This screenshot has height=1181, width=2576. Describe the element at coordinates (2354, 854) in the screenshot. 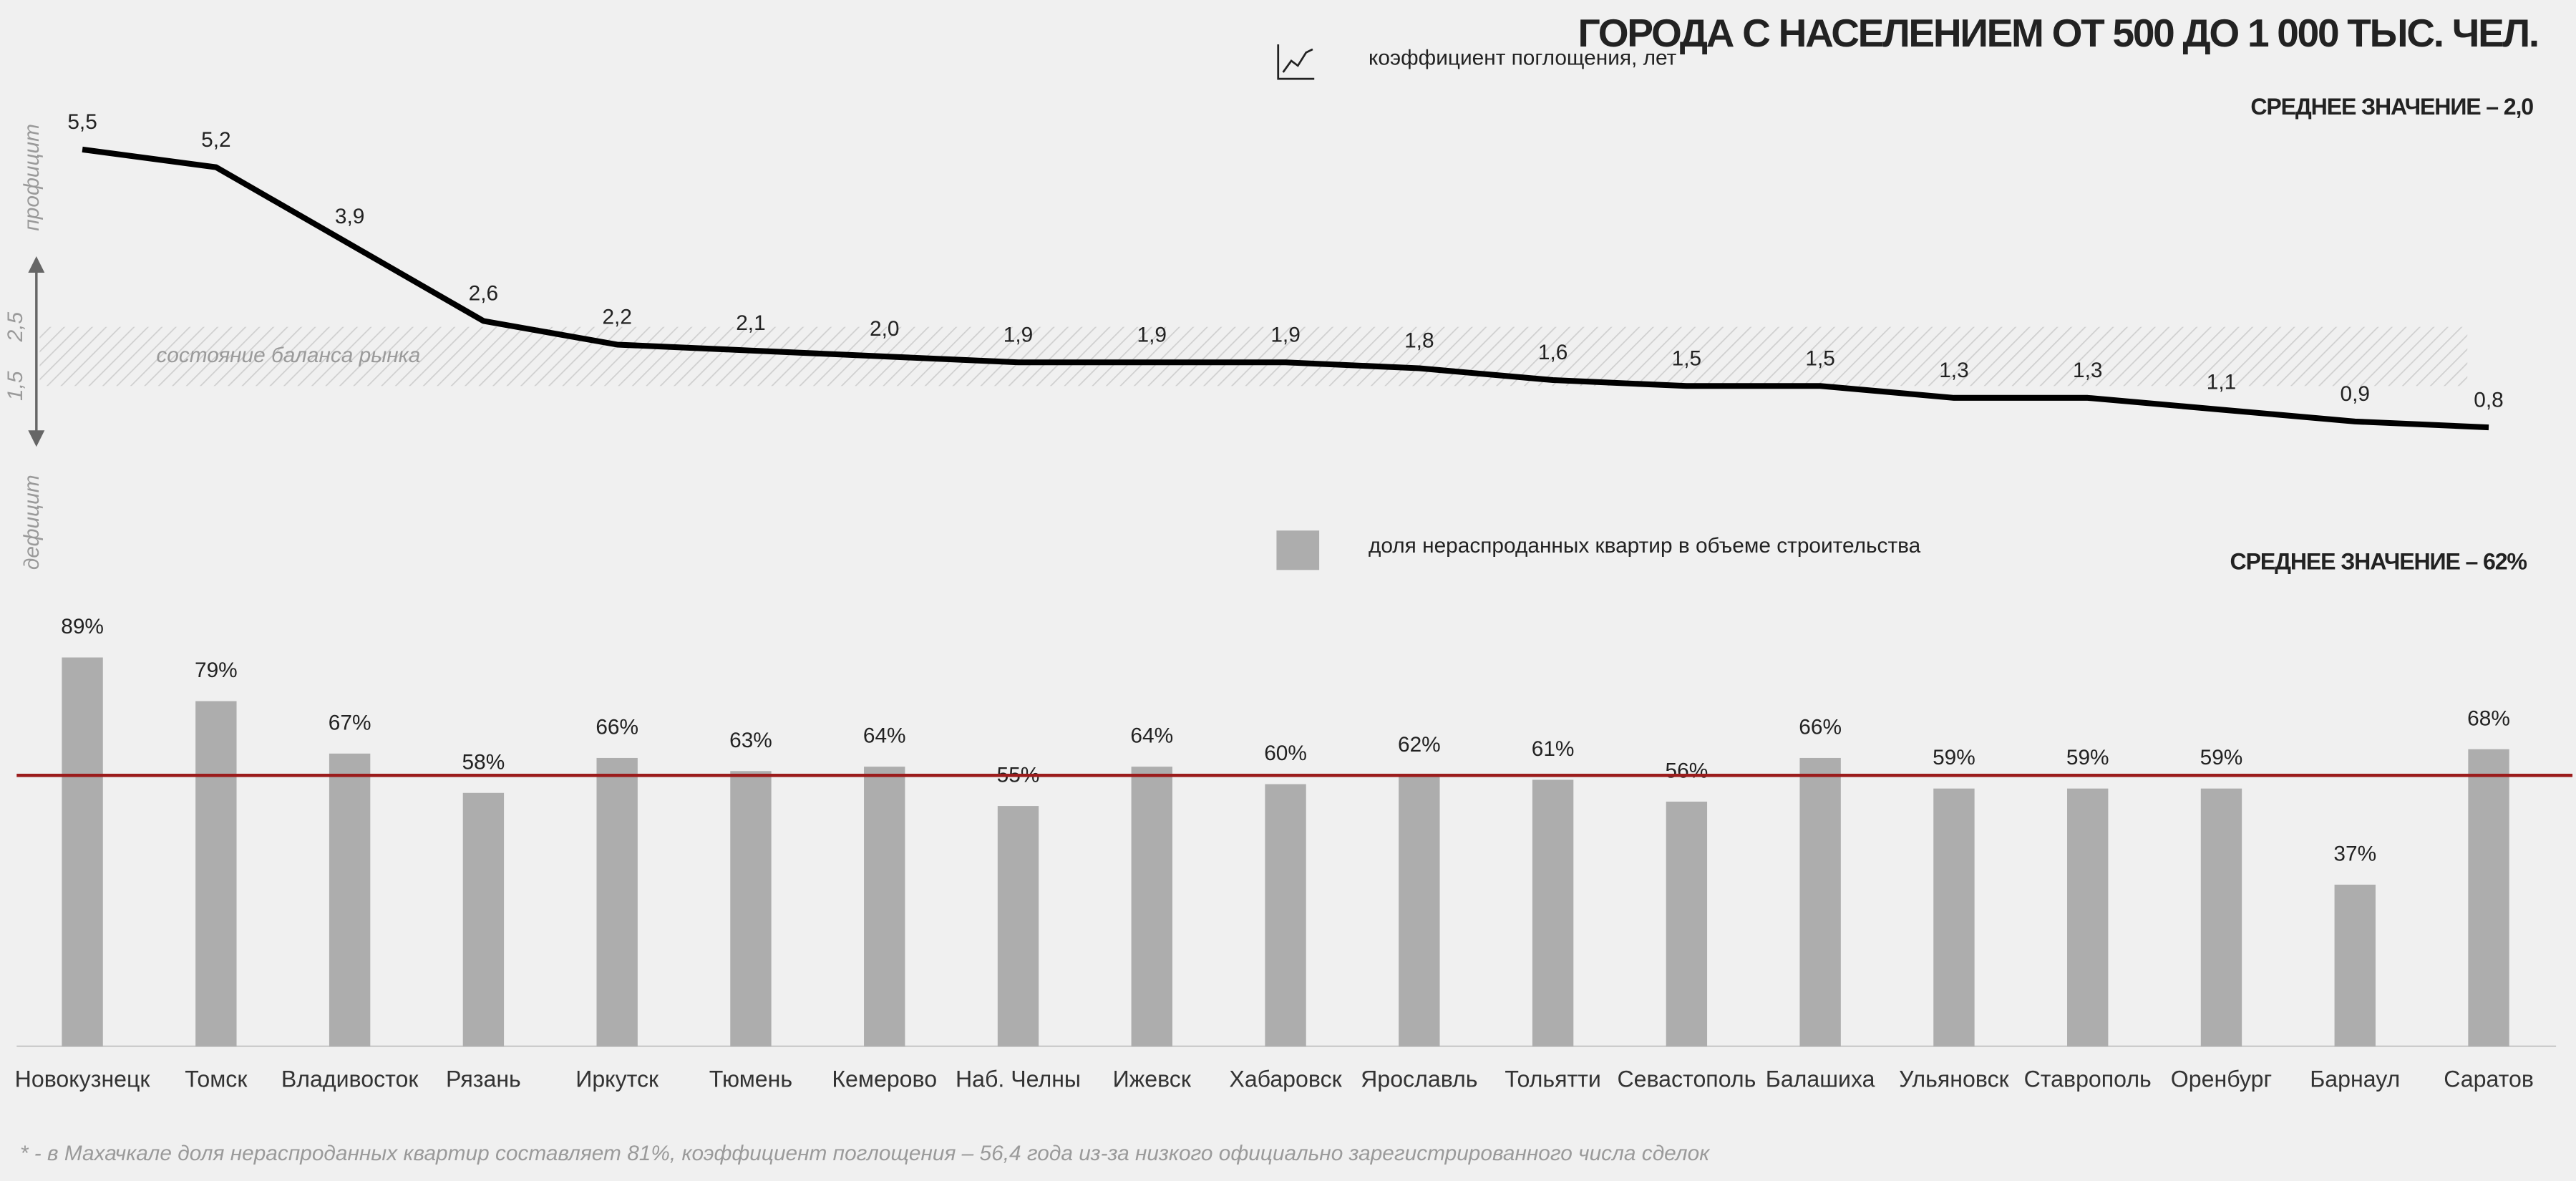

I see `data-label: 37%` at that location.